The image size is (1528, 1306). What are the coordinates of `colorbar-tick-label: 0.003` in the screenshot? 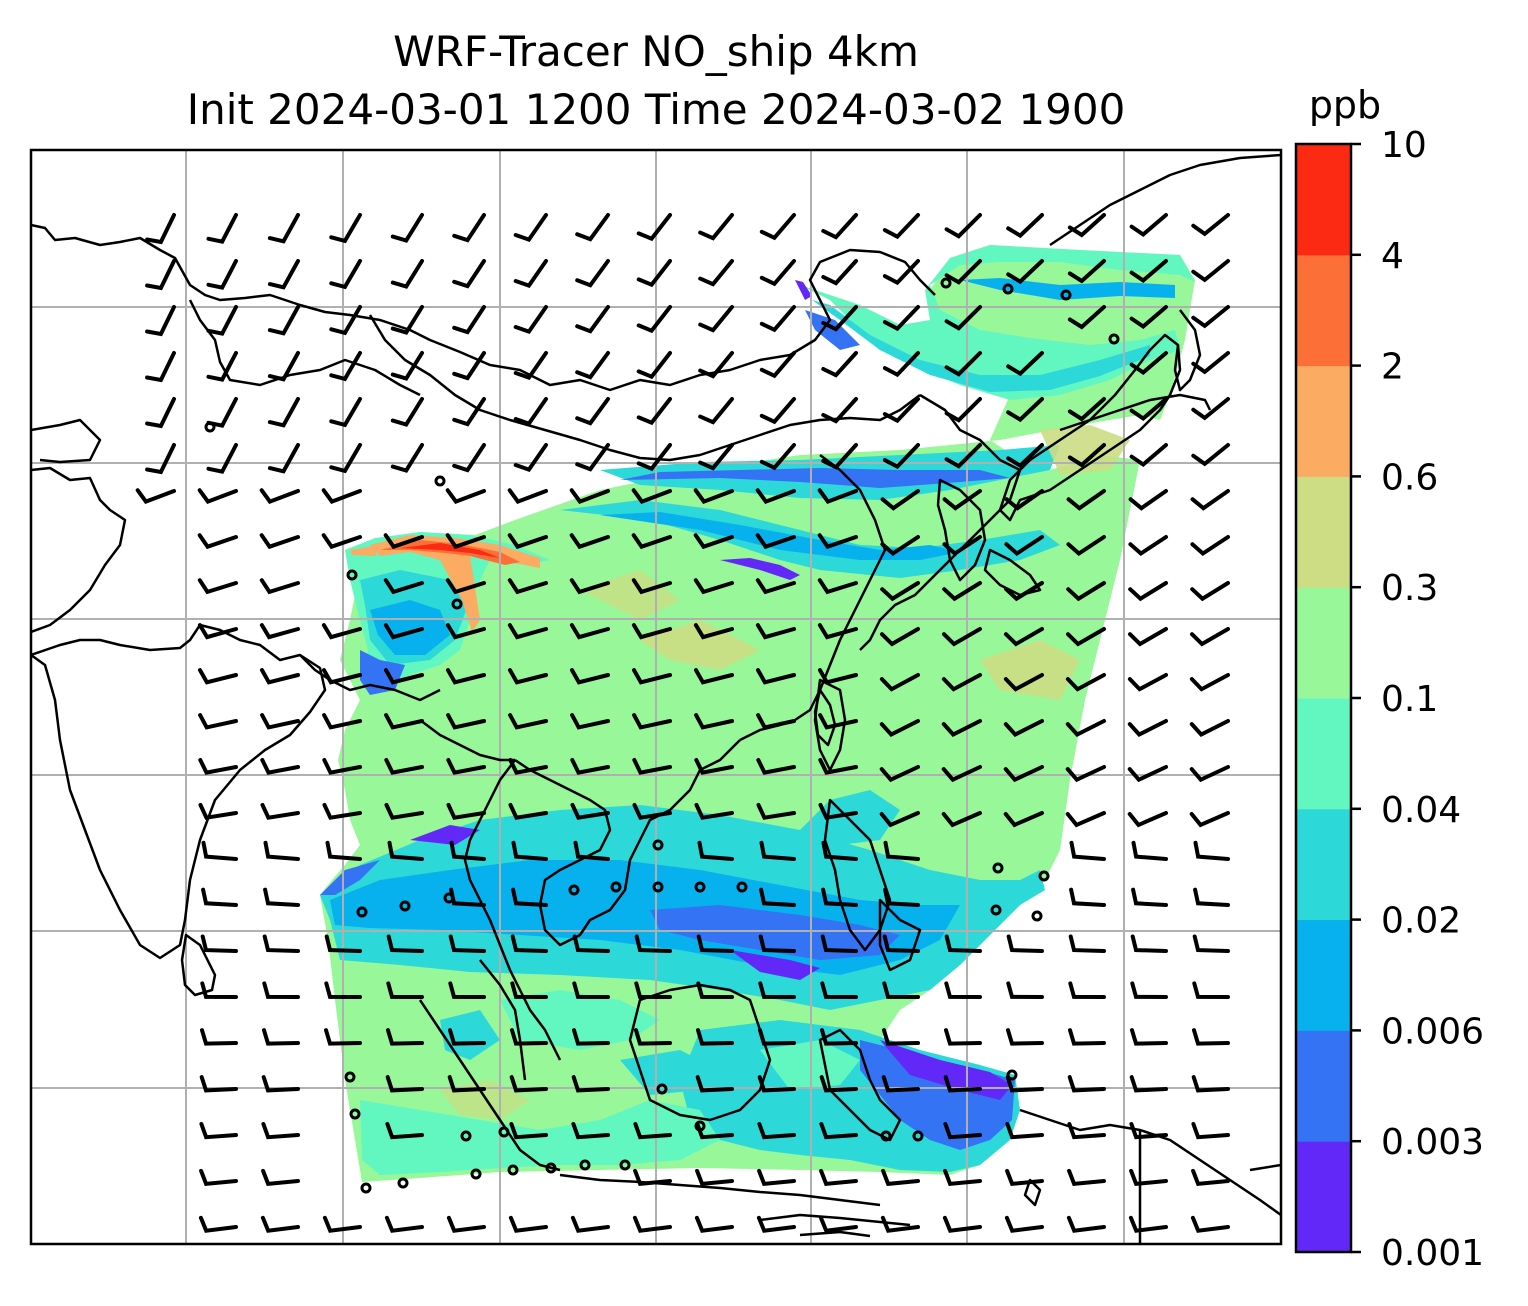 It's located at (1432, 1142).